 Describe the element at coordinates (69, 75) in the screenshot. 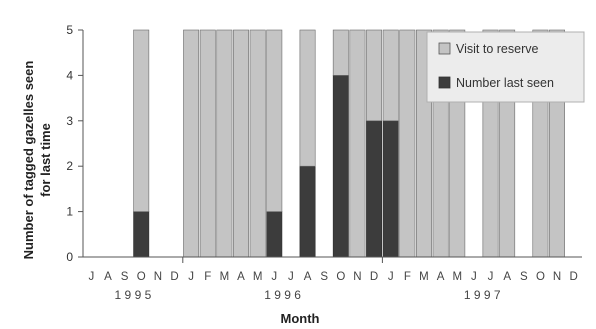

I see `y-tick-label: 4` at that location.